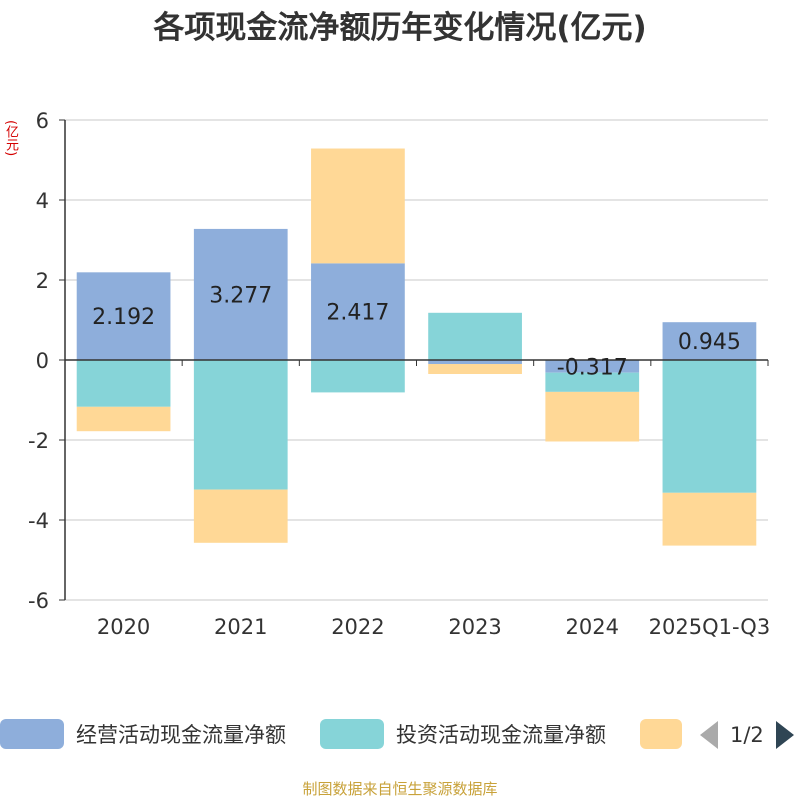  I want to click on bar-s2-2024, so click(592, 416).